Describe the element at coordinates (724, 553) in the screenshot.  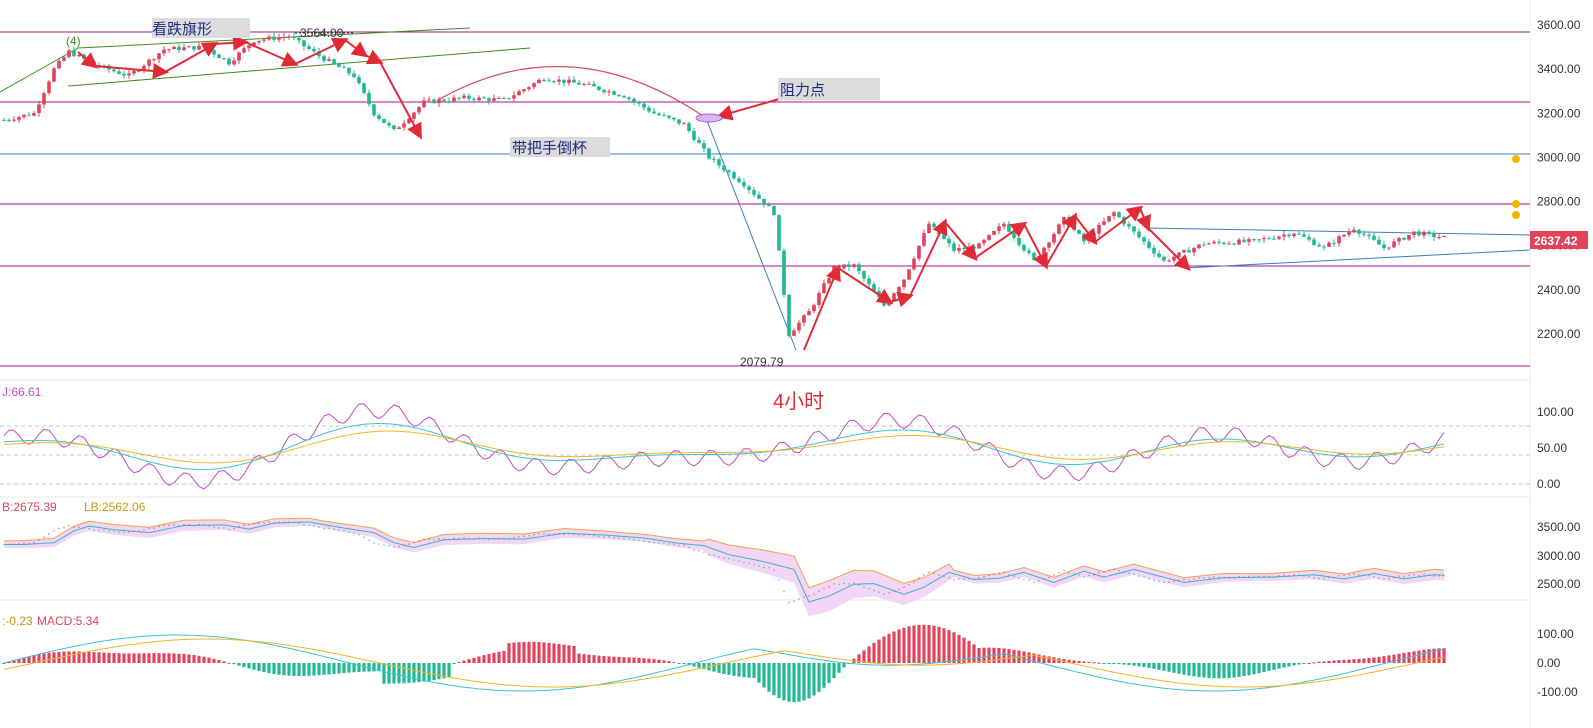
I see `boll-upper-line` at that location.